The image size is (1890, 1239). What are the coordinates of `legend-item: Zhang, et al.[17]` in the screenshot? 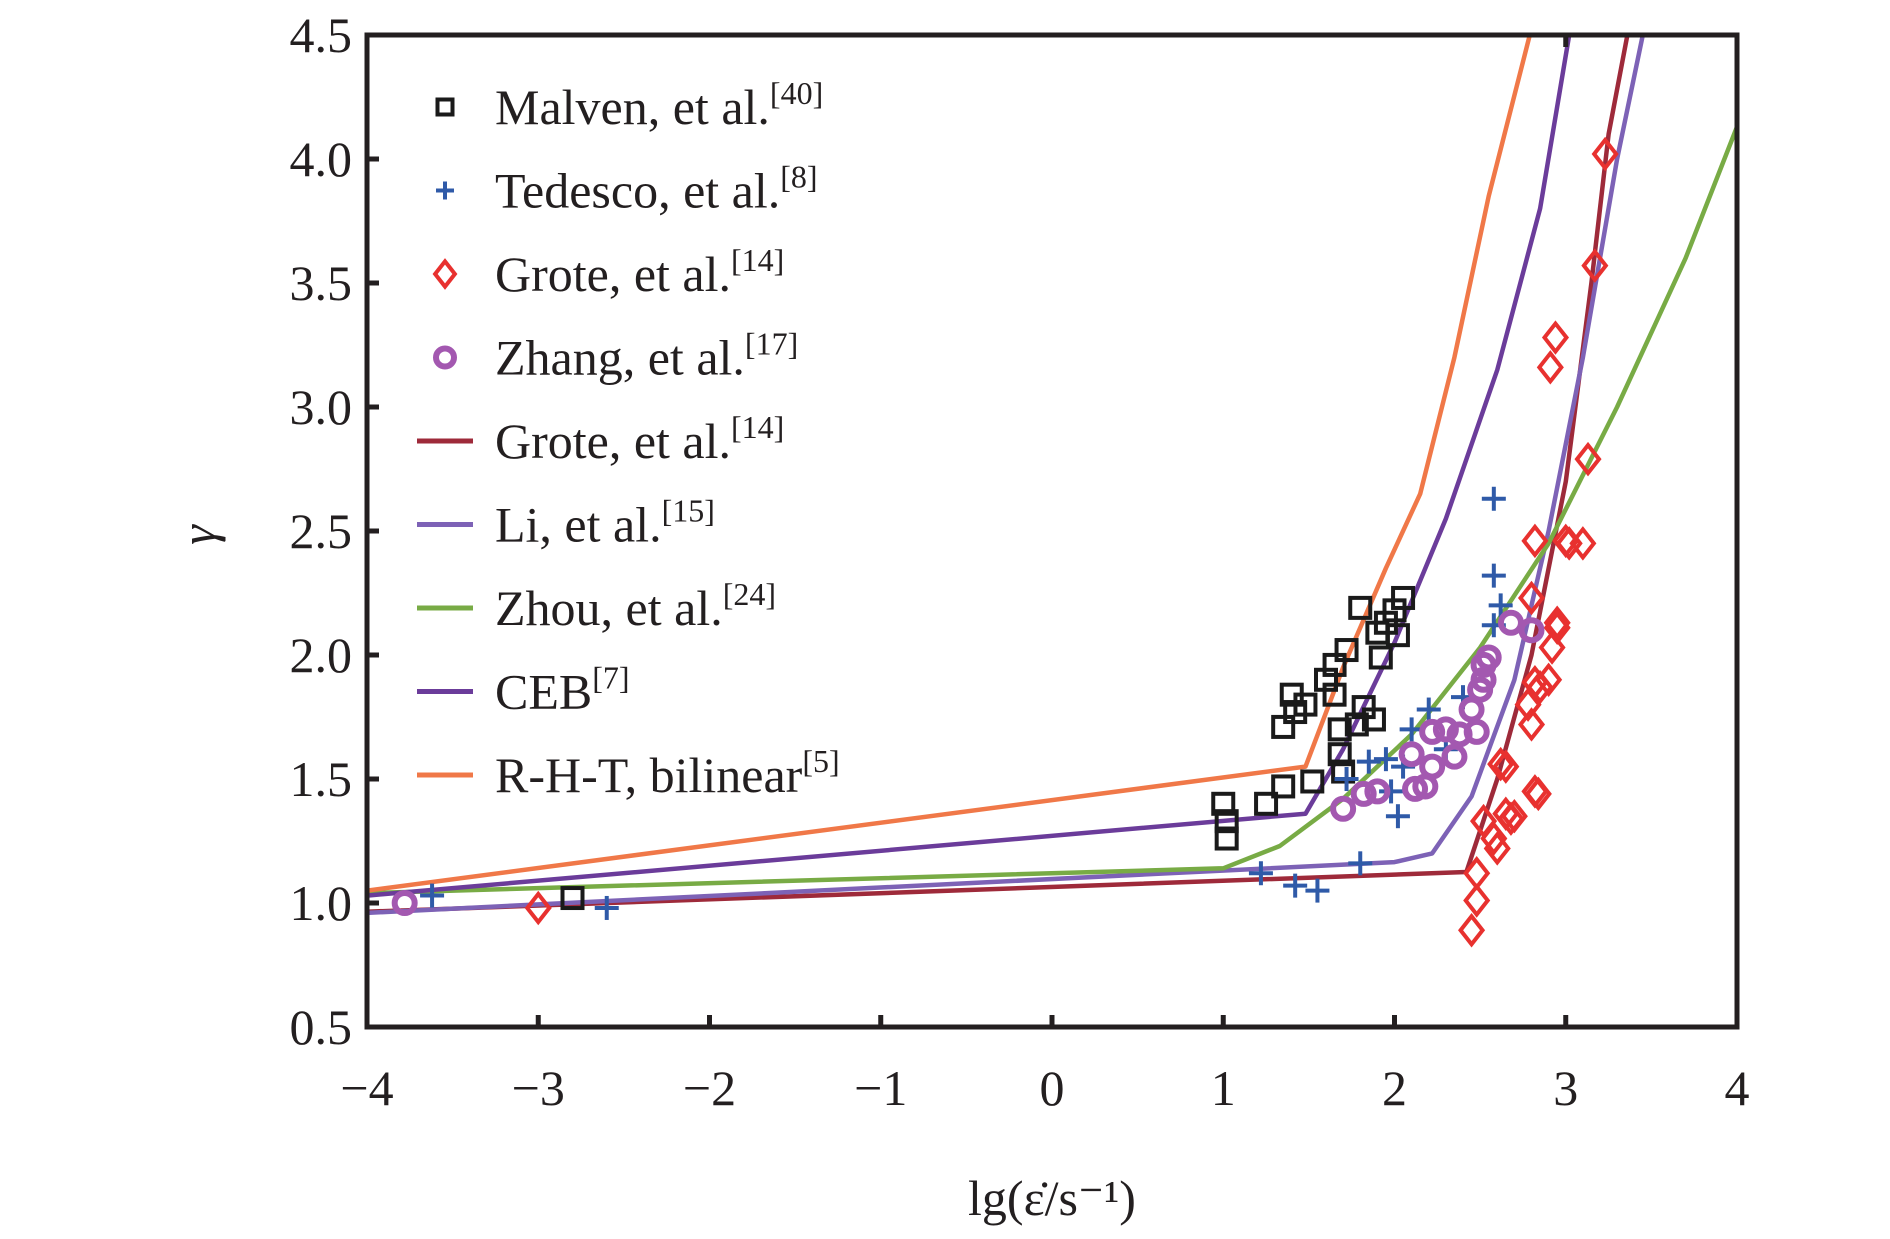 It's located at (615, 356).